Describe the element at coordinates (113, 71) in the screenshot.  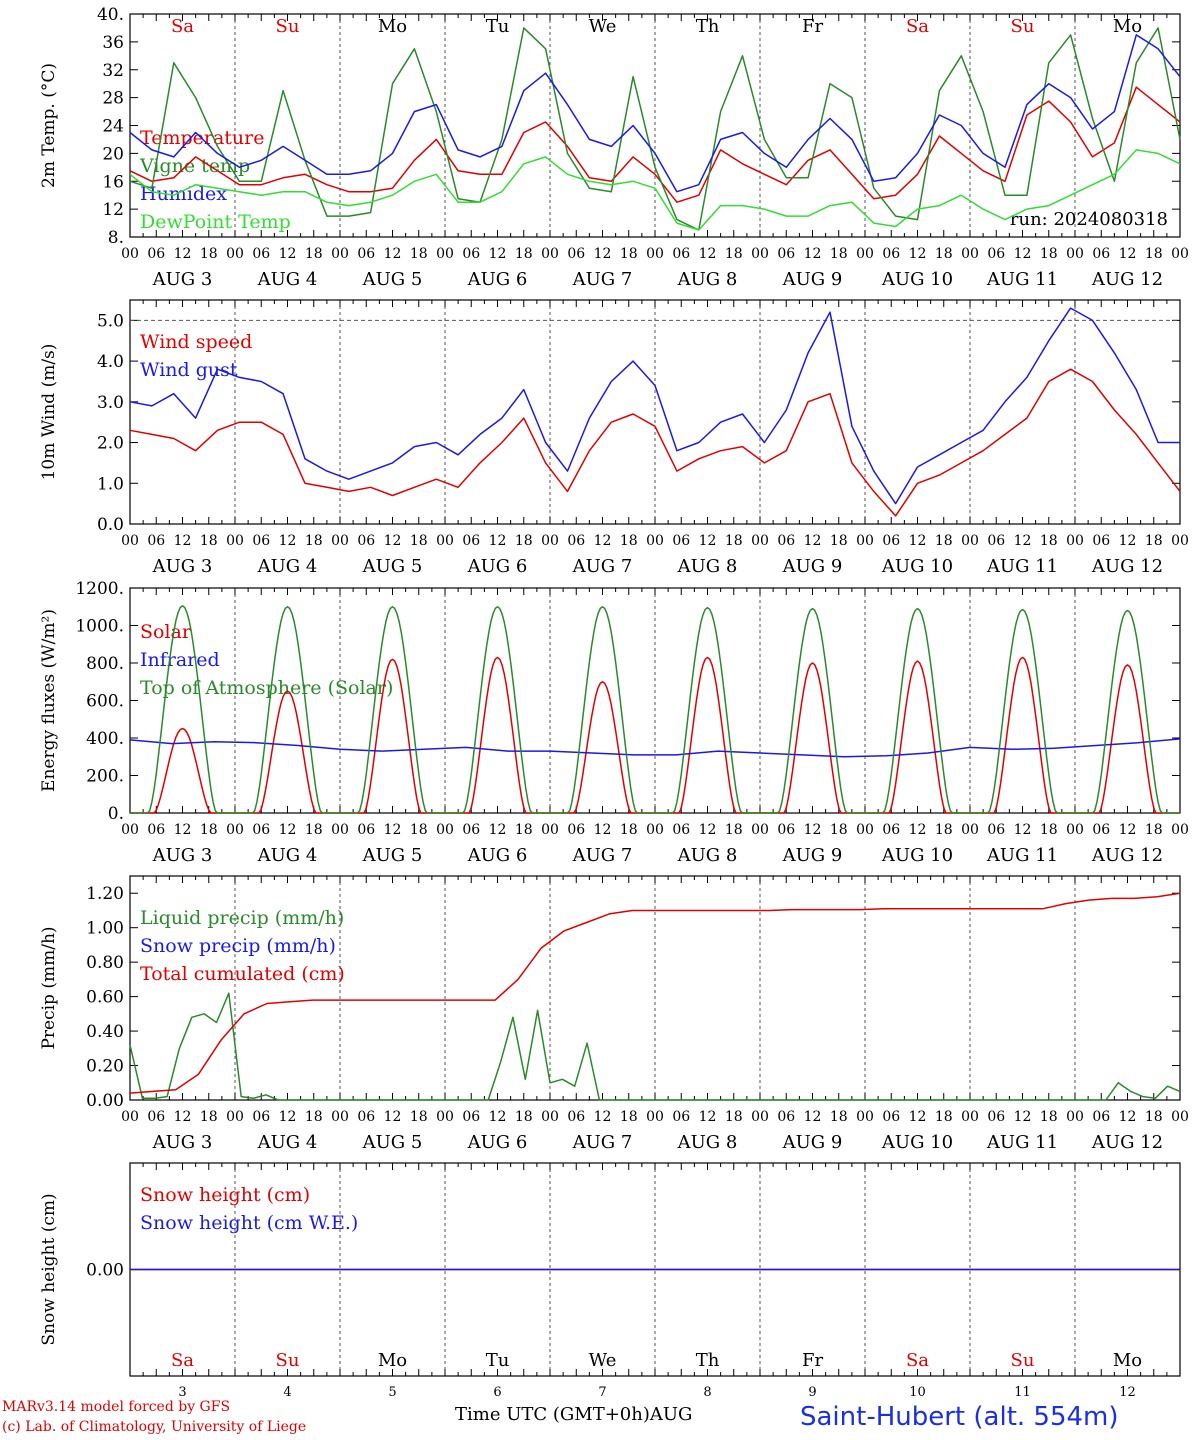
I see `y-tick-label: 32` at that location.